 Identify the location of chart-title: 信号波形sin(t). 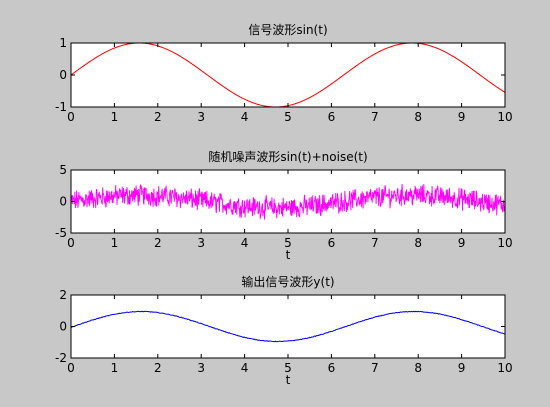
(287, 30).